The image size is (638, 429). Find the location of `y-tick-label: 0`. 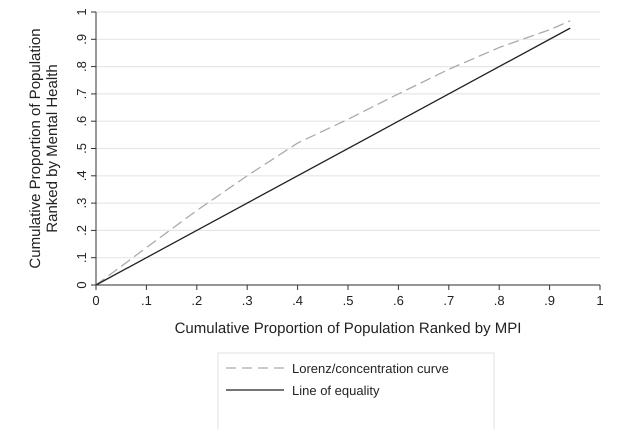

y-tick-label: 0 is located at coordinates (81, 285).